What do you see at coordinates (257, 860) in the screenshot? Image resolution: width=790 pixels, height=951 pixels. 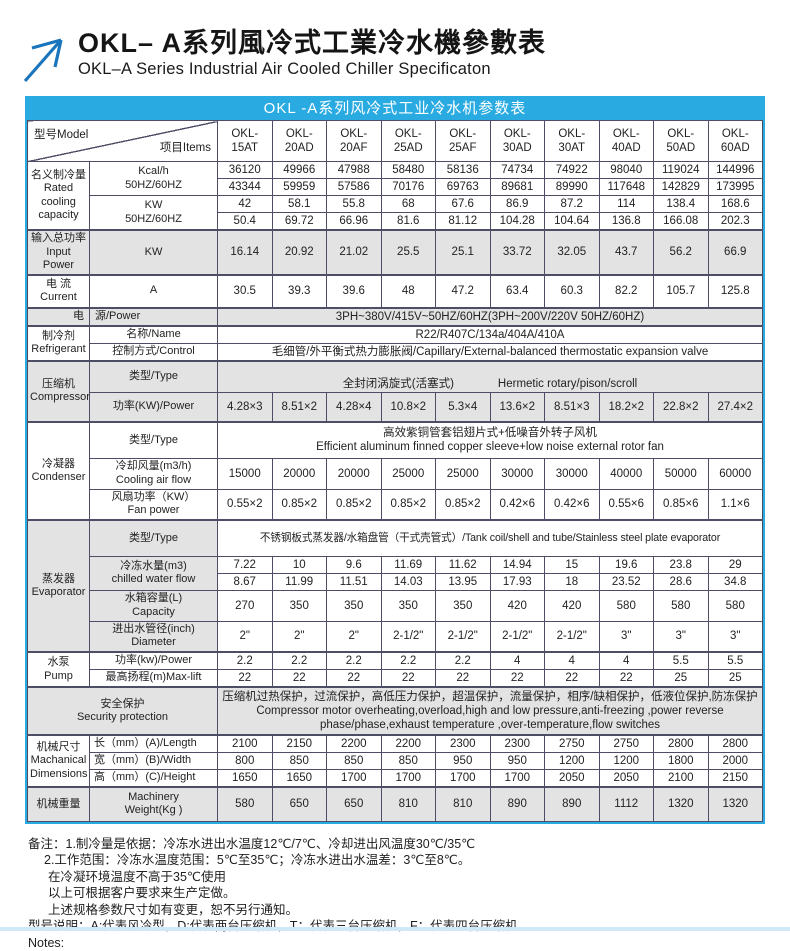 I see `note-line: 2.工作范围：冷冻水温度范围：5℃至35℃；冷冻水进出水温差：3℃至8℃。` at bounding box center [257, 860].